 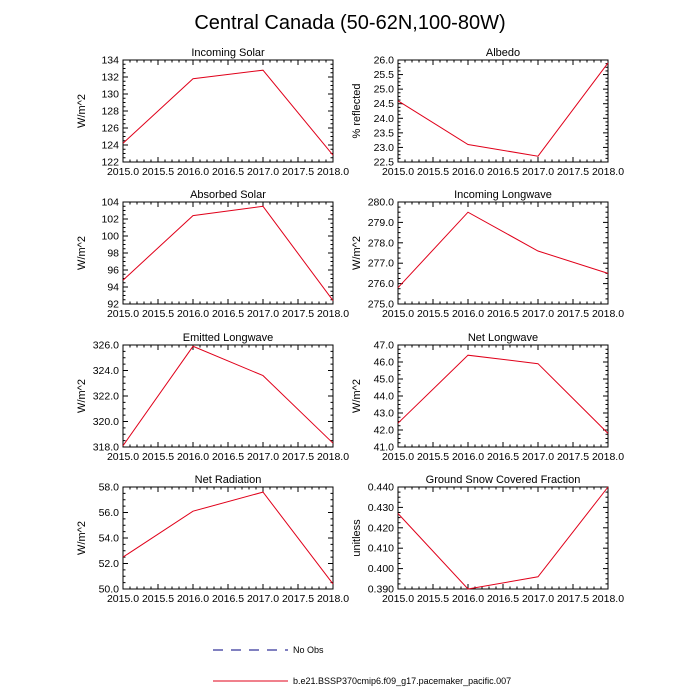 I want to click on panel-title: Net Longwave, so click(x=503, y=338).